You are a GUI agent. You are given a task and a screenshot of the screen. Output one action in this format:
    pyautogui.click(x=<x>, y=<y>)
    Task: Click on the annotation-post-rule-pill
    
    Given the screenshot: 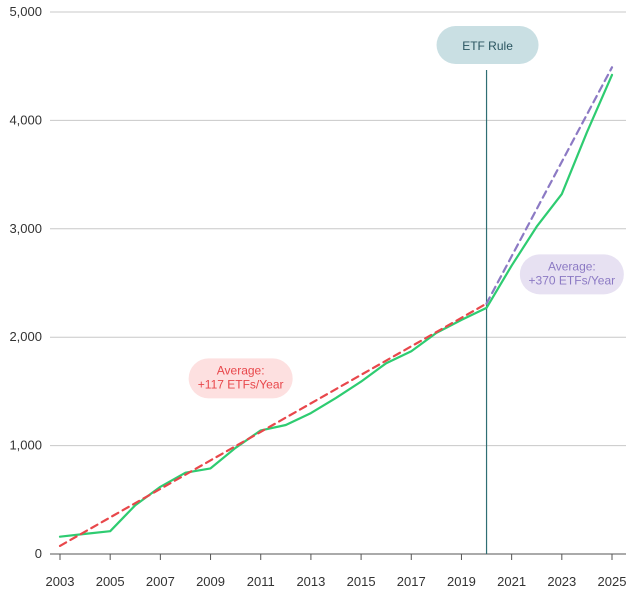 What is the action you would take?
    pyautogui.click(x=571, y=274)
    